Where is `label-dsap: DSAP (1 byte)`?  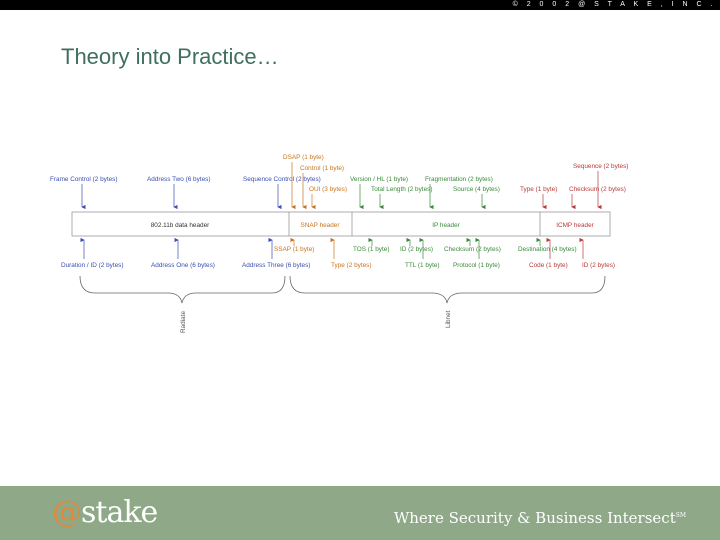
label-dsap: DSAP (1 byte) is located at coordinates (303, 157).